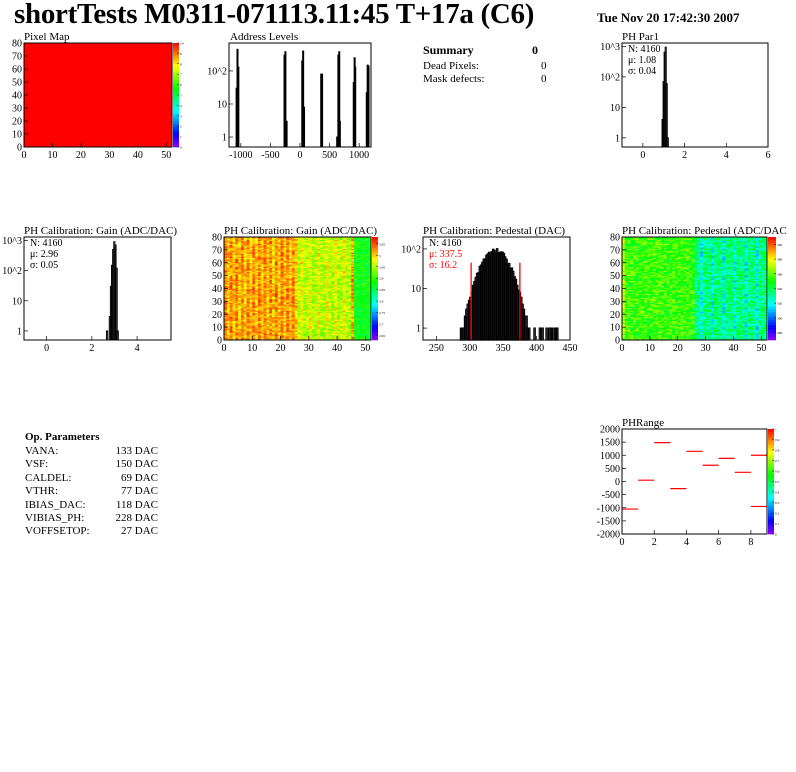 Image resolution: width=796 pixels, height=772 pixels. What do you see at coordinates (498, 296) in the screenshot?
I see `fit-fill` at bounding box center [498, 296].